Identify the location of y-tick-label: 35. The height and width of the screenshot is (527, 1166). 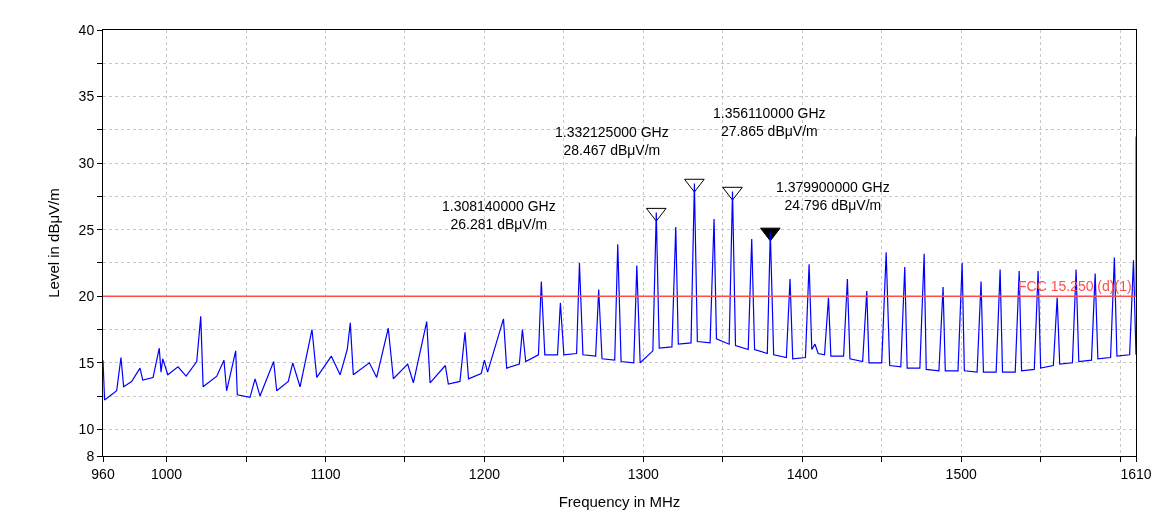
(86, 96).